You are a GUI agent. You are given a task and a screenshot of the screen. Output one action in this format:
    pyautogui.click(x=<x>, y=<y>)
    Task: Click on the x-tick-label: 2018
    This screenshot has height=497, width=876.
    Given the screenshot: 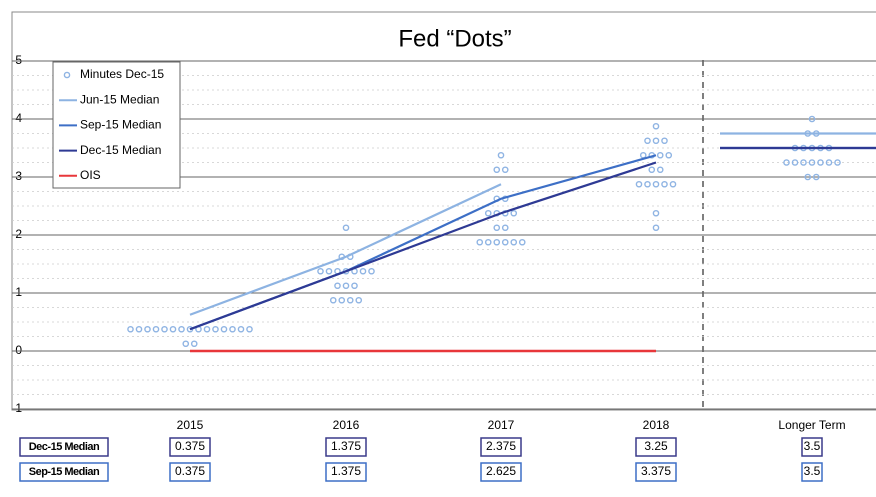 What is the action you would take?
    pyautogui.click(x=656, y=425)
    